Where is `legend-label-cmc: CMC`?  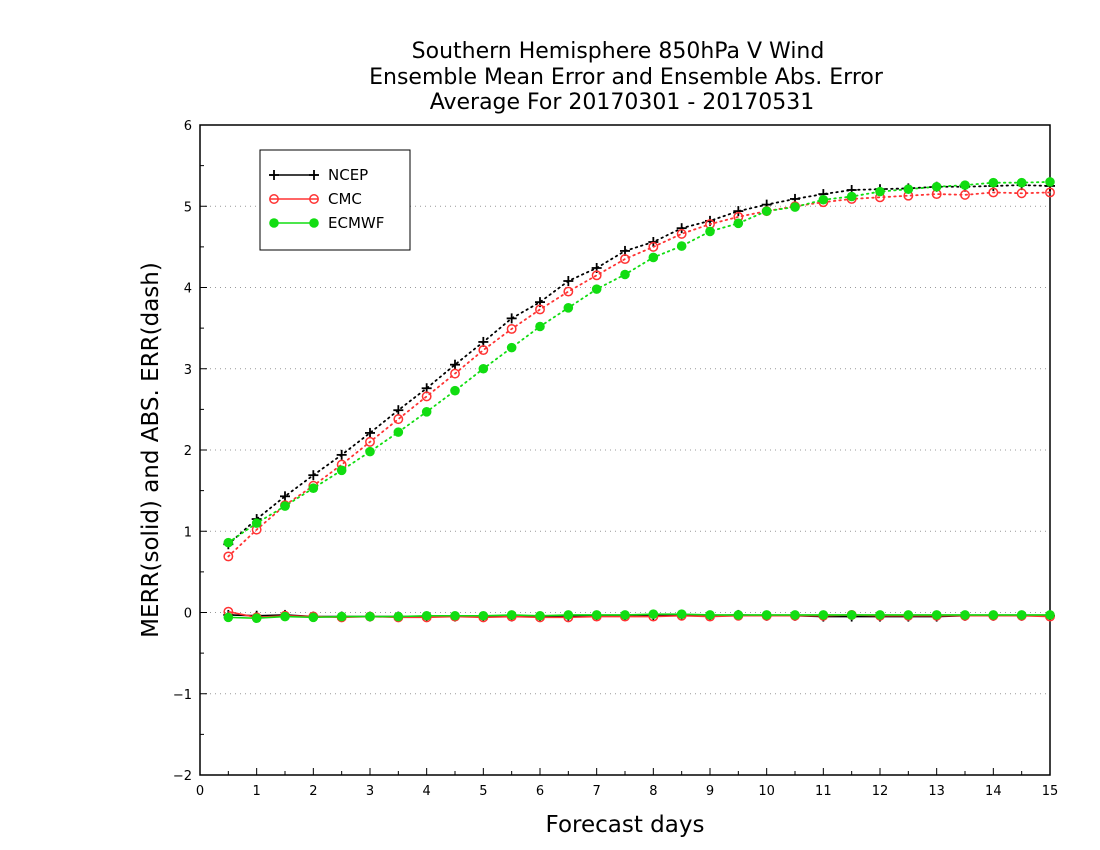 legend-label-cmc: CMC is located at coordinates (345, 199).